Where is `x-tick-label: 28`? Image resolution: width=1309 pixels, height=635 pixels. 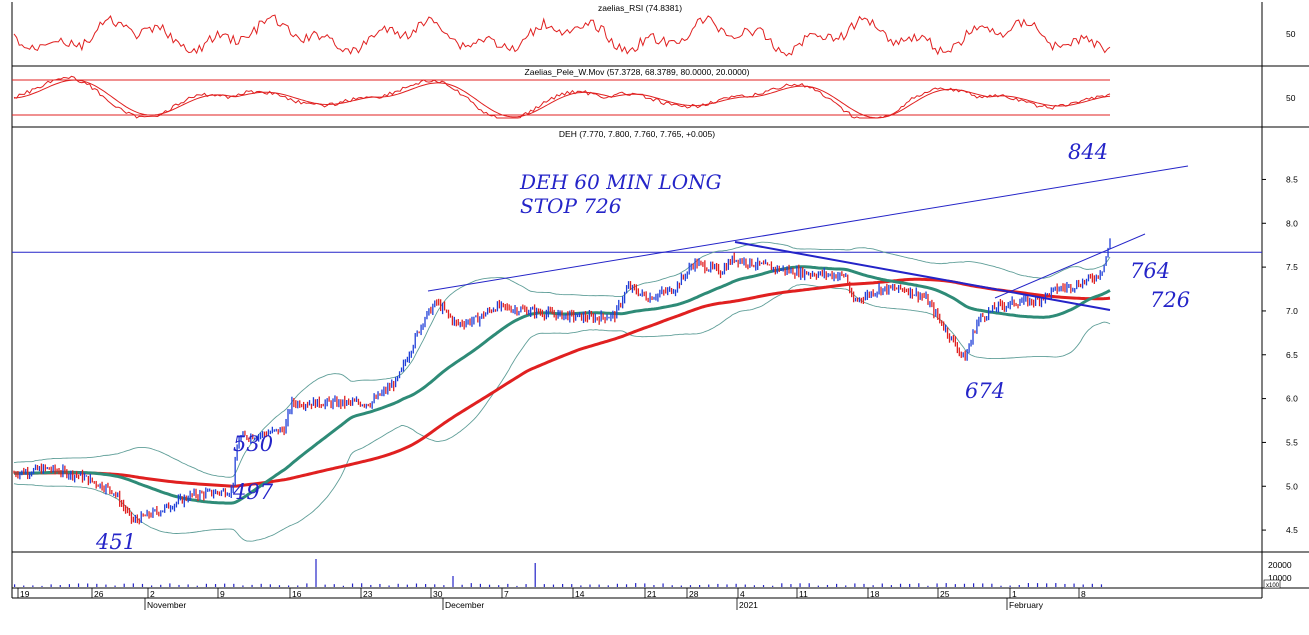
x-tick-label: 28 is located at coordinates (694, 594).